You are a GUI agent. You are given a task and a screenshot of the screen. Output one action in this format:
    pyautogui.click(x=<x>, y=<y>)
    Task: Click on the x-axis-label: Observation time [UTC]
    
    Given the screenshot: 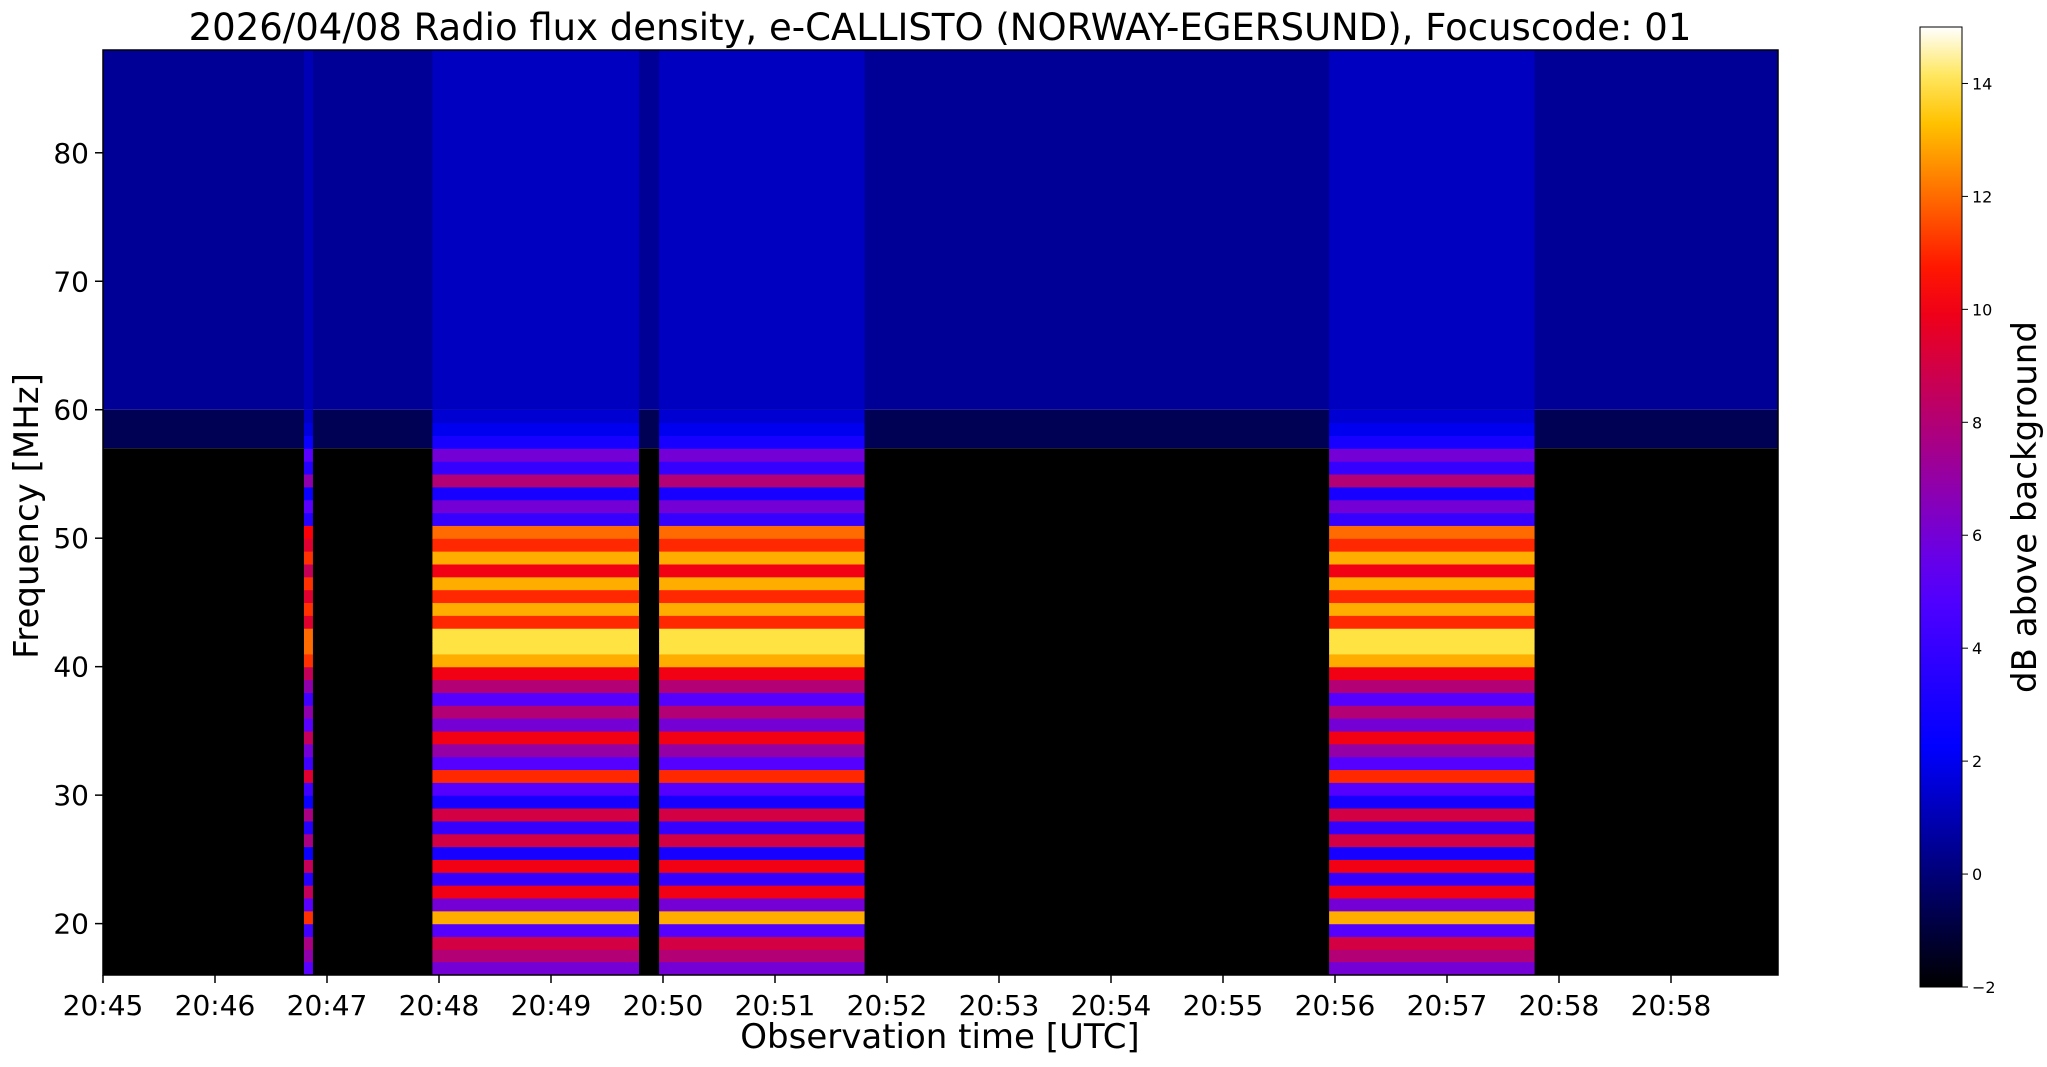 What is the action you would take?
    pyautogui.click(x=939, y=1037)
    